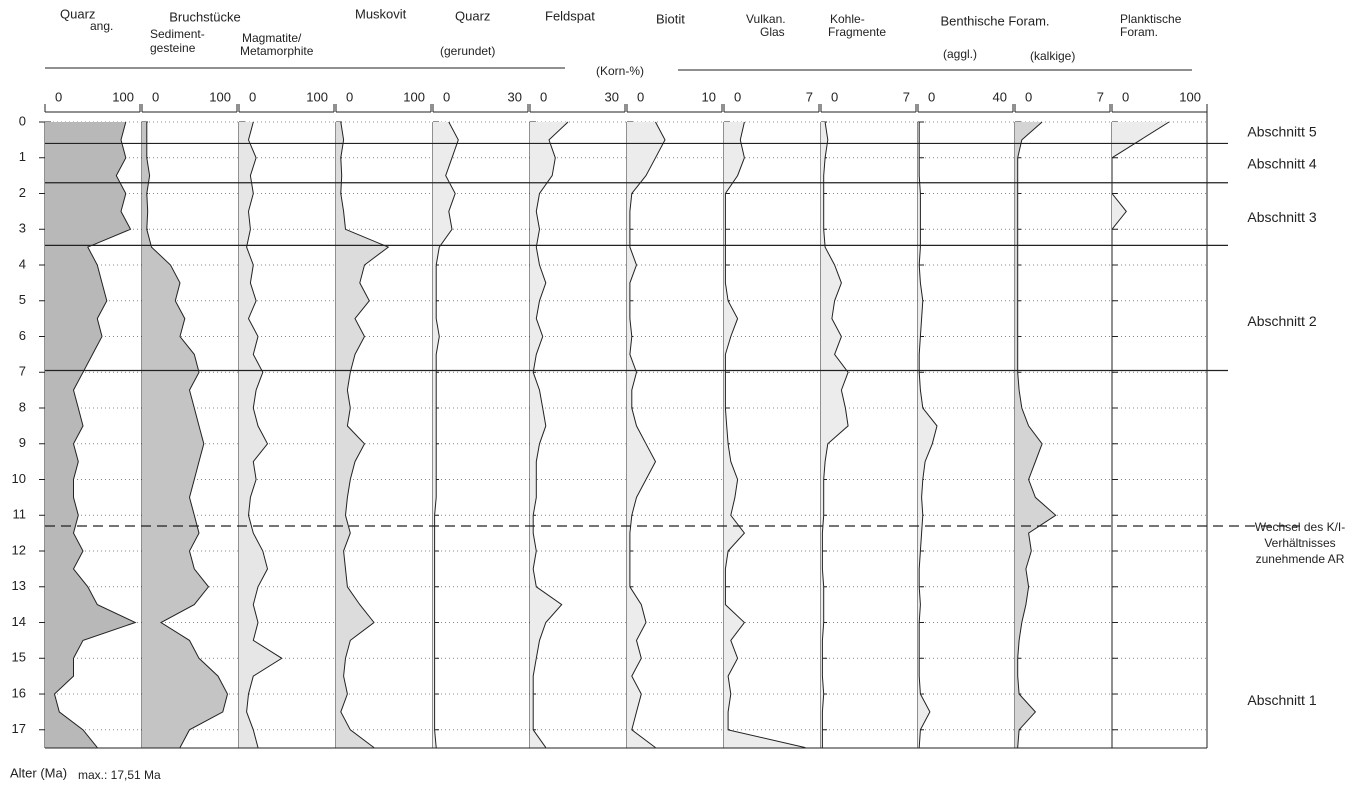  I want to click on y-axis-label: Alter (Ma), so click(38, 772).